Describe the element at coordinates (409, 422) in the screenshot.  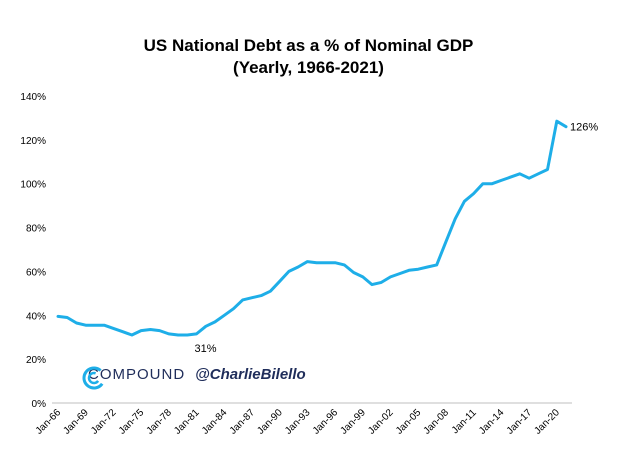
I see `x-tick-label: Jan-05` at that location.